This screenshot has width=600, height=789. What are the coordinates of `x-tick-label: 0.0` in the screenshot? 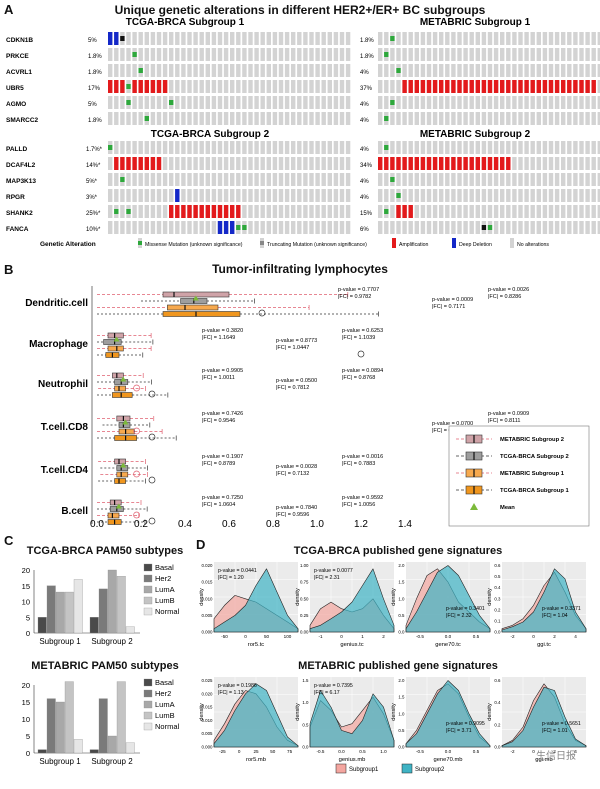 It's located at (448, 636).